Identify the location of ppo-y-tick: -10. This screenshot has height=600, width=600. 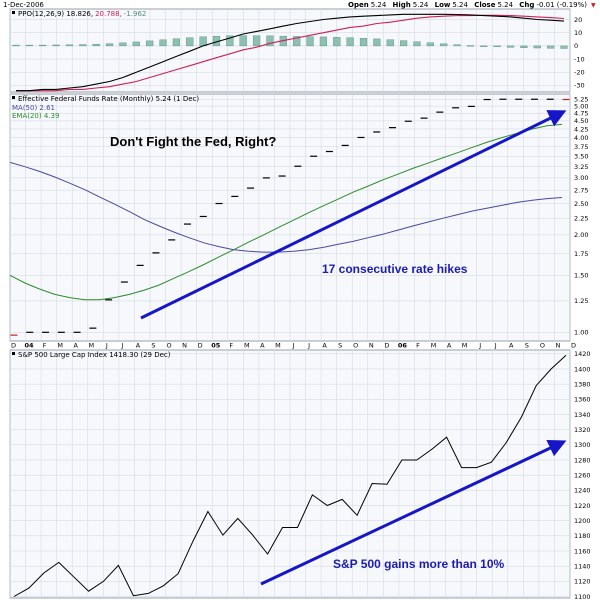
(579, 59).